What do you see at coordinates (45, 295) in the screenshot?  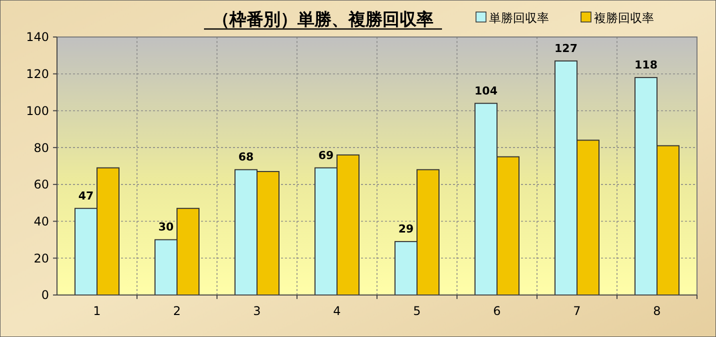 I see `y-tick-label: 0` at bounding box center [45, 295].